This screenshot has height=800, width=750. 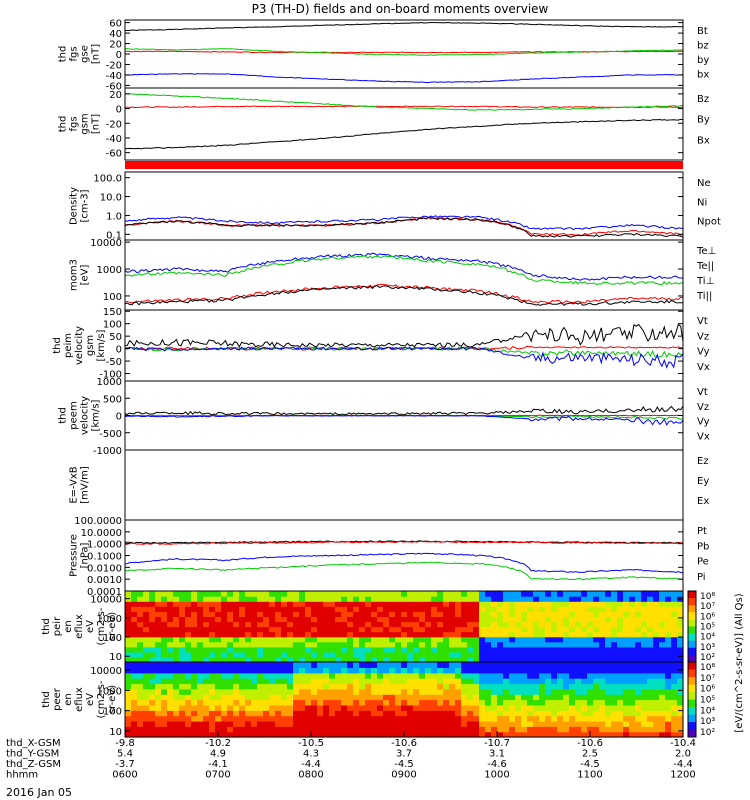 What do you see at coordinates (33, 764) in the screenshot?
I see `x-row-label: thd_Z-GSM` at bounding box center [33, 764].